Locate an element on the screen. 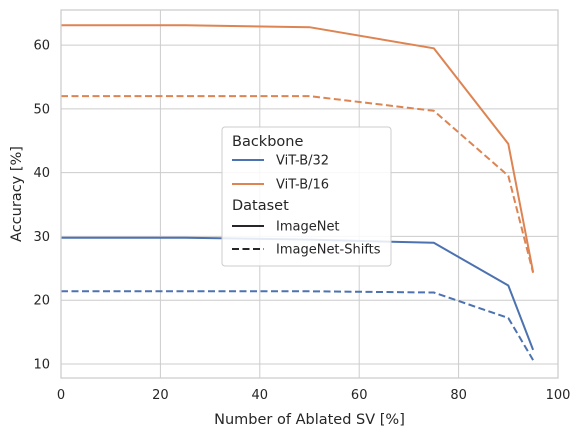  x-tick-labels: 0 20 40 60 80 100 is located at coordinates (314, 395).